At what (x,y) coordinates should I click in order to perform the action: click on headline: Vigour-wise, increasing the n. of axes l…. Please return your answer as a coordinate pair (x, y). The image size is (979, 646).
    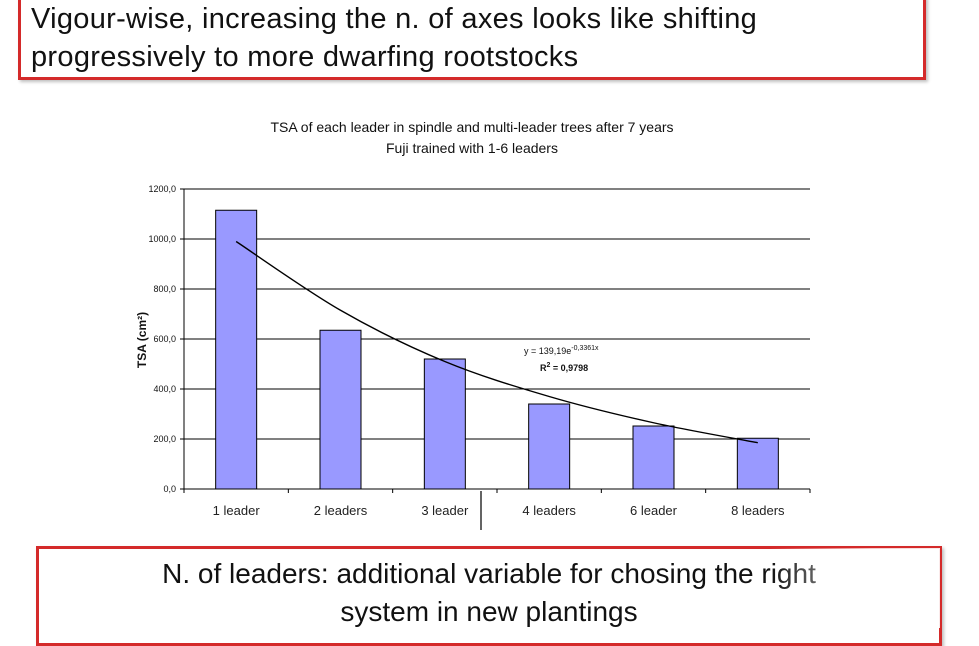
    Looking at the image, I should click on (476, 38).